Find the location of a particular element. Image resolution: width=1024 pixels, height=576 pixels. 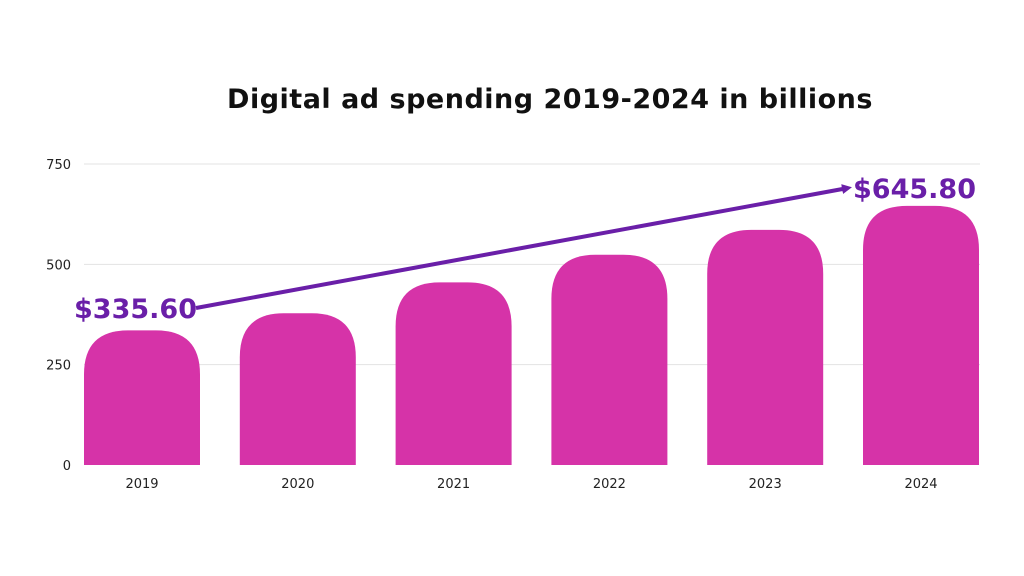

x-axis-ticks: 2019 2020 2021 2022 2023 2024 is located at coordinates (531, 484).